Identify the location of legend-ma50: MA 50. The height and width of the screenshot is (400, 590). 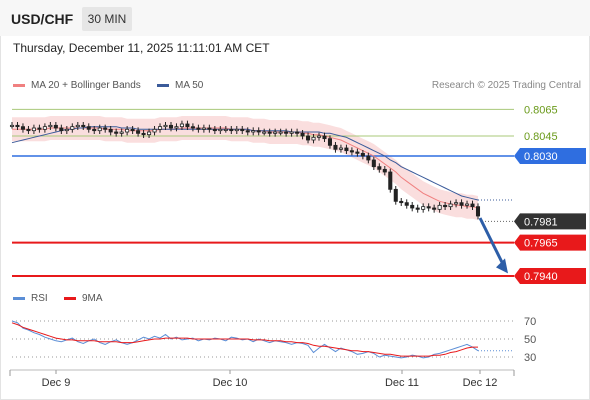
(180, 85).